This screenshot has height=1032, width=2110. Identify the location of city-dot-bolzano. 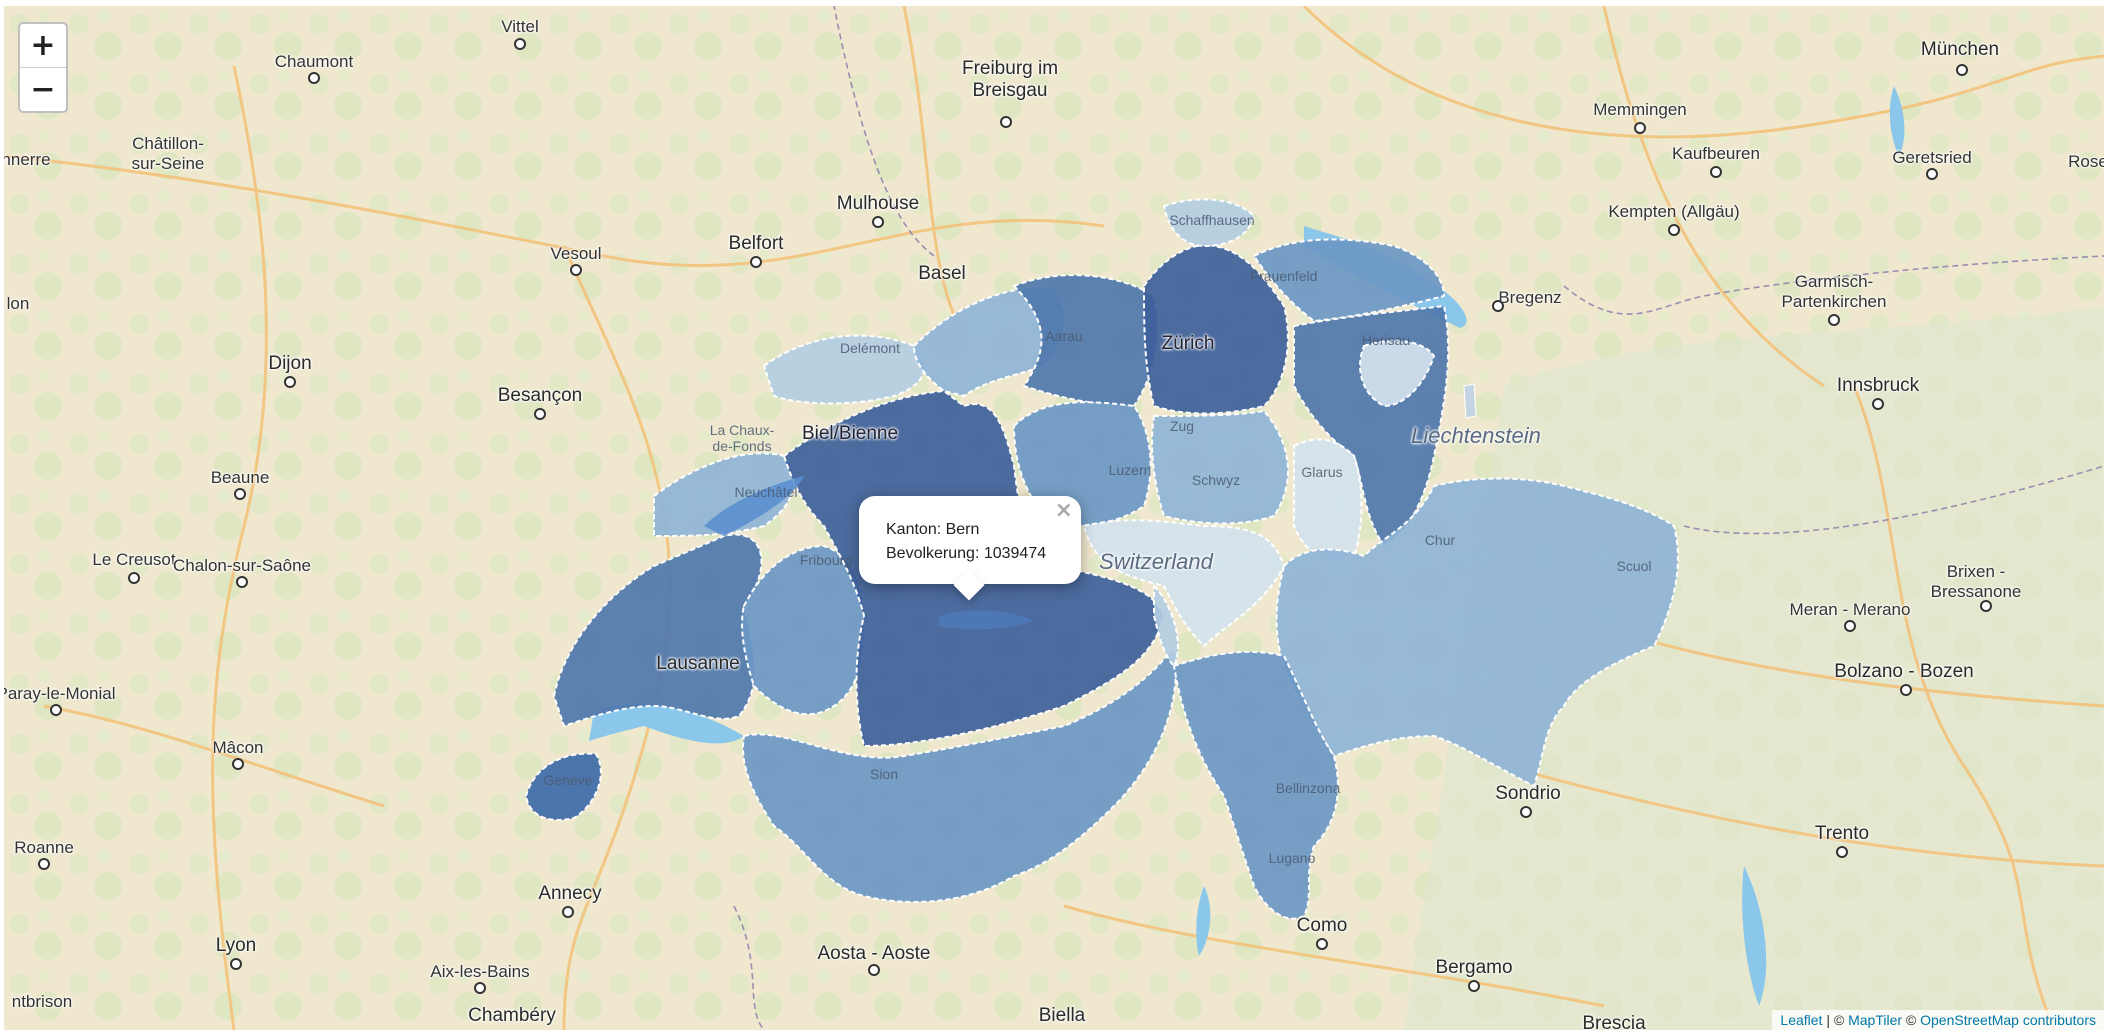
(1906, 690).